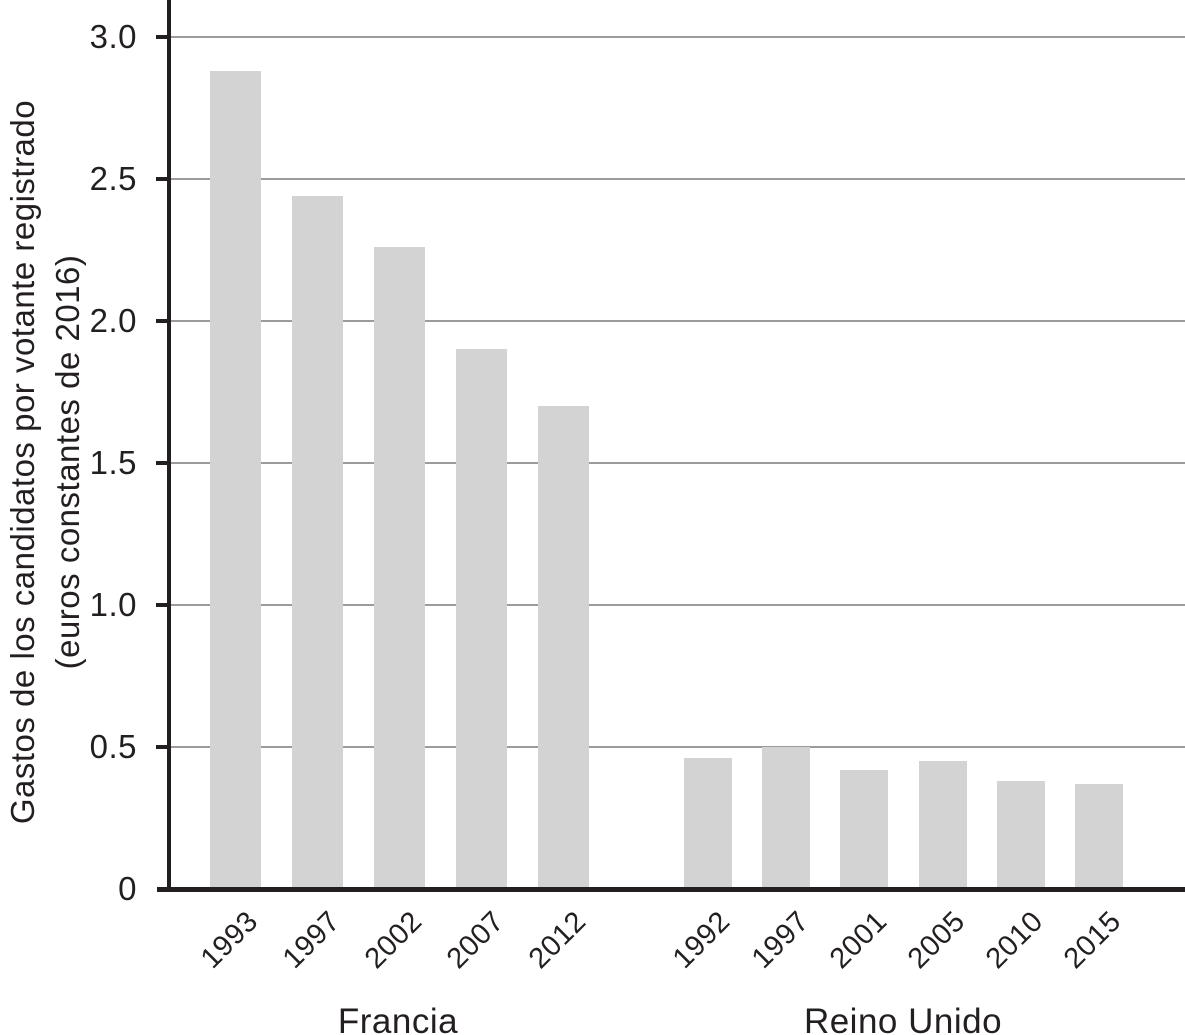  I want to click on x-tick-label-2001: 2001, so click(858, 940).